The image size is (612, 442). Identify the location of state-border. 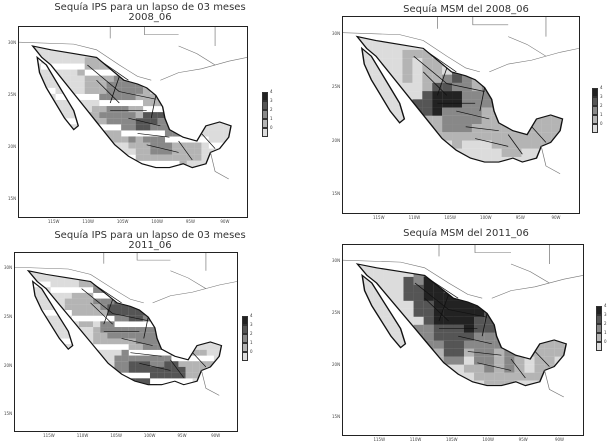
(484, 353).